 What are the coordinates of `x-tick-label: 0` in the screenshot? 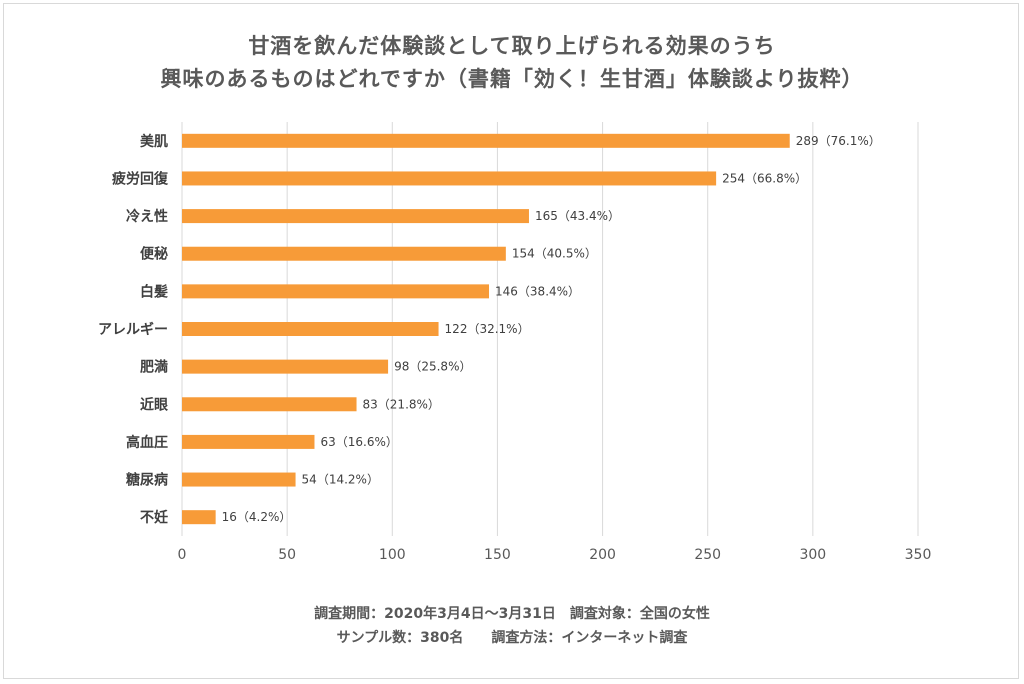 It's located at (182, 555).